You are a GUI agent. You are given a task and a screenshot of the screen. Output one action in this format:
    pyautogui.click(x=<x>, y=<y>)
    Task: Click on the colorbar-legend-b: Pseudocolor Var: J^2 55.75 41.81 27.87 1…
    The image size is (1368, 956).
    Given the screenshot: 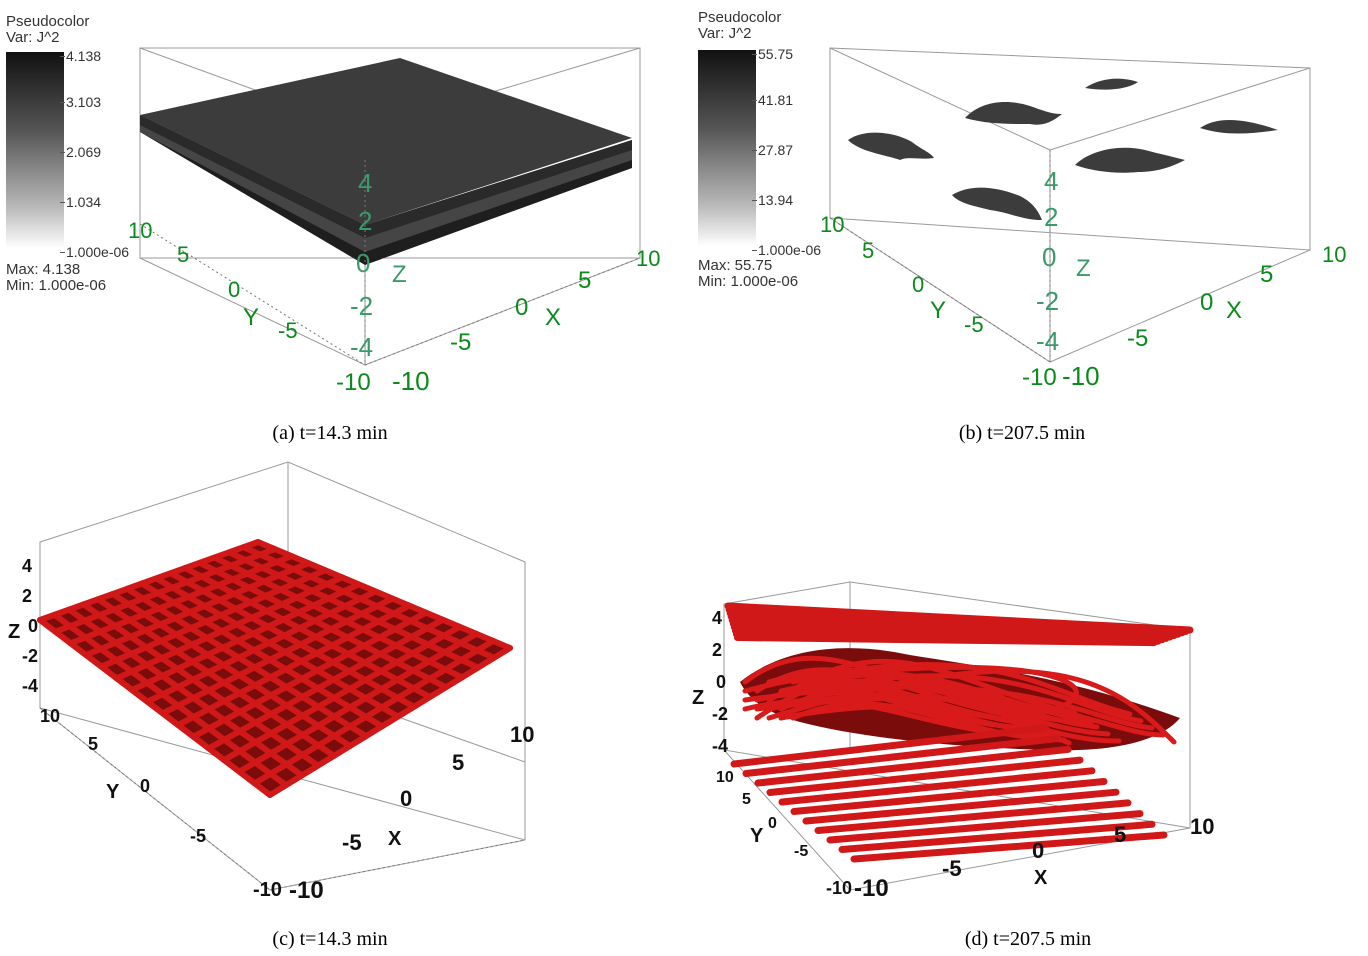 What is the action you would take?
    pyautogui.click(x=768, y=155)
    